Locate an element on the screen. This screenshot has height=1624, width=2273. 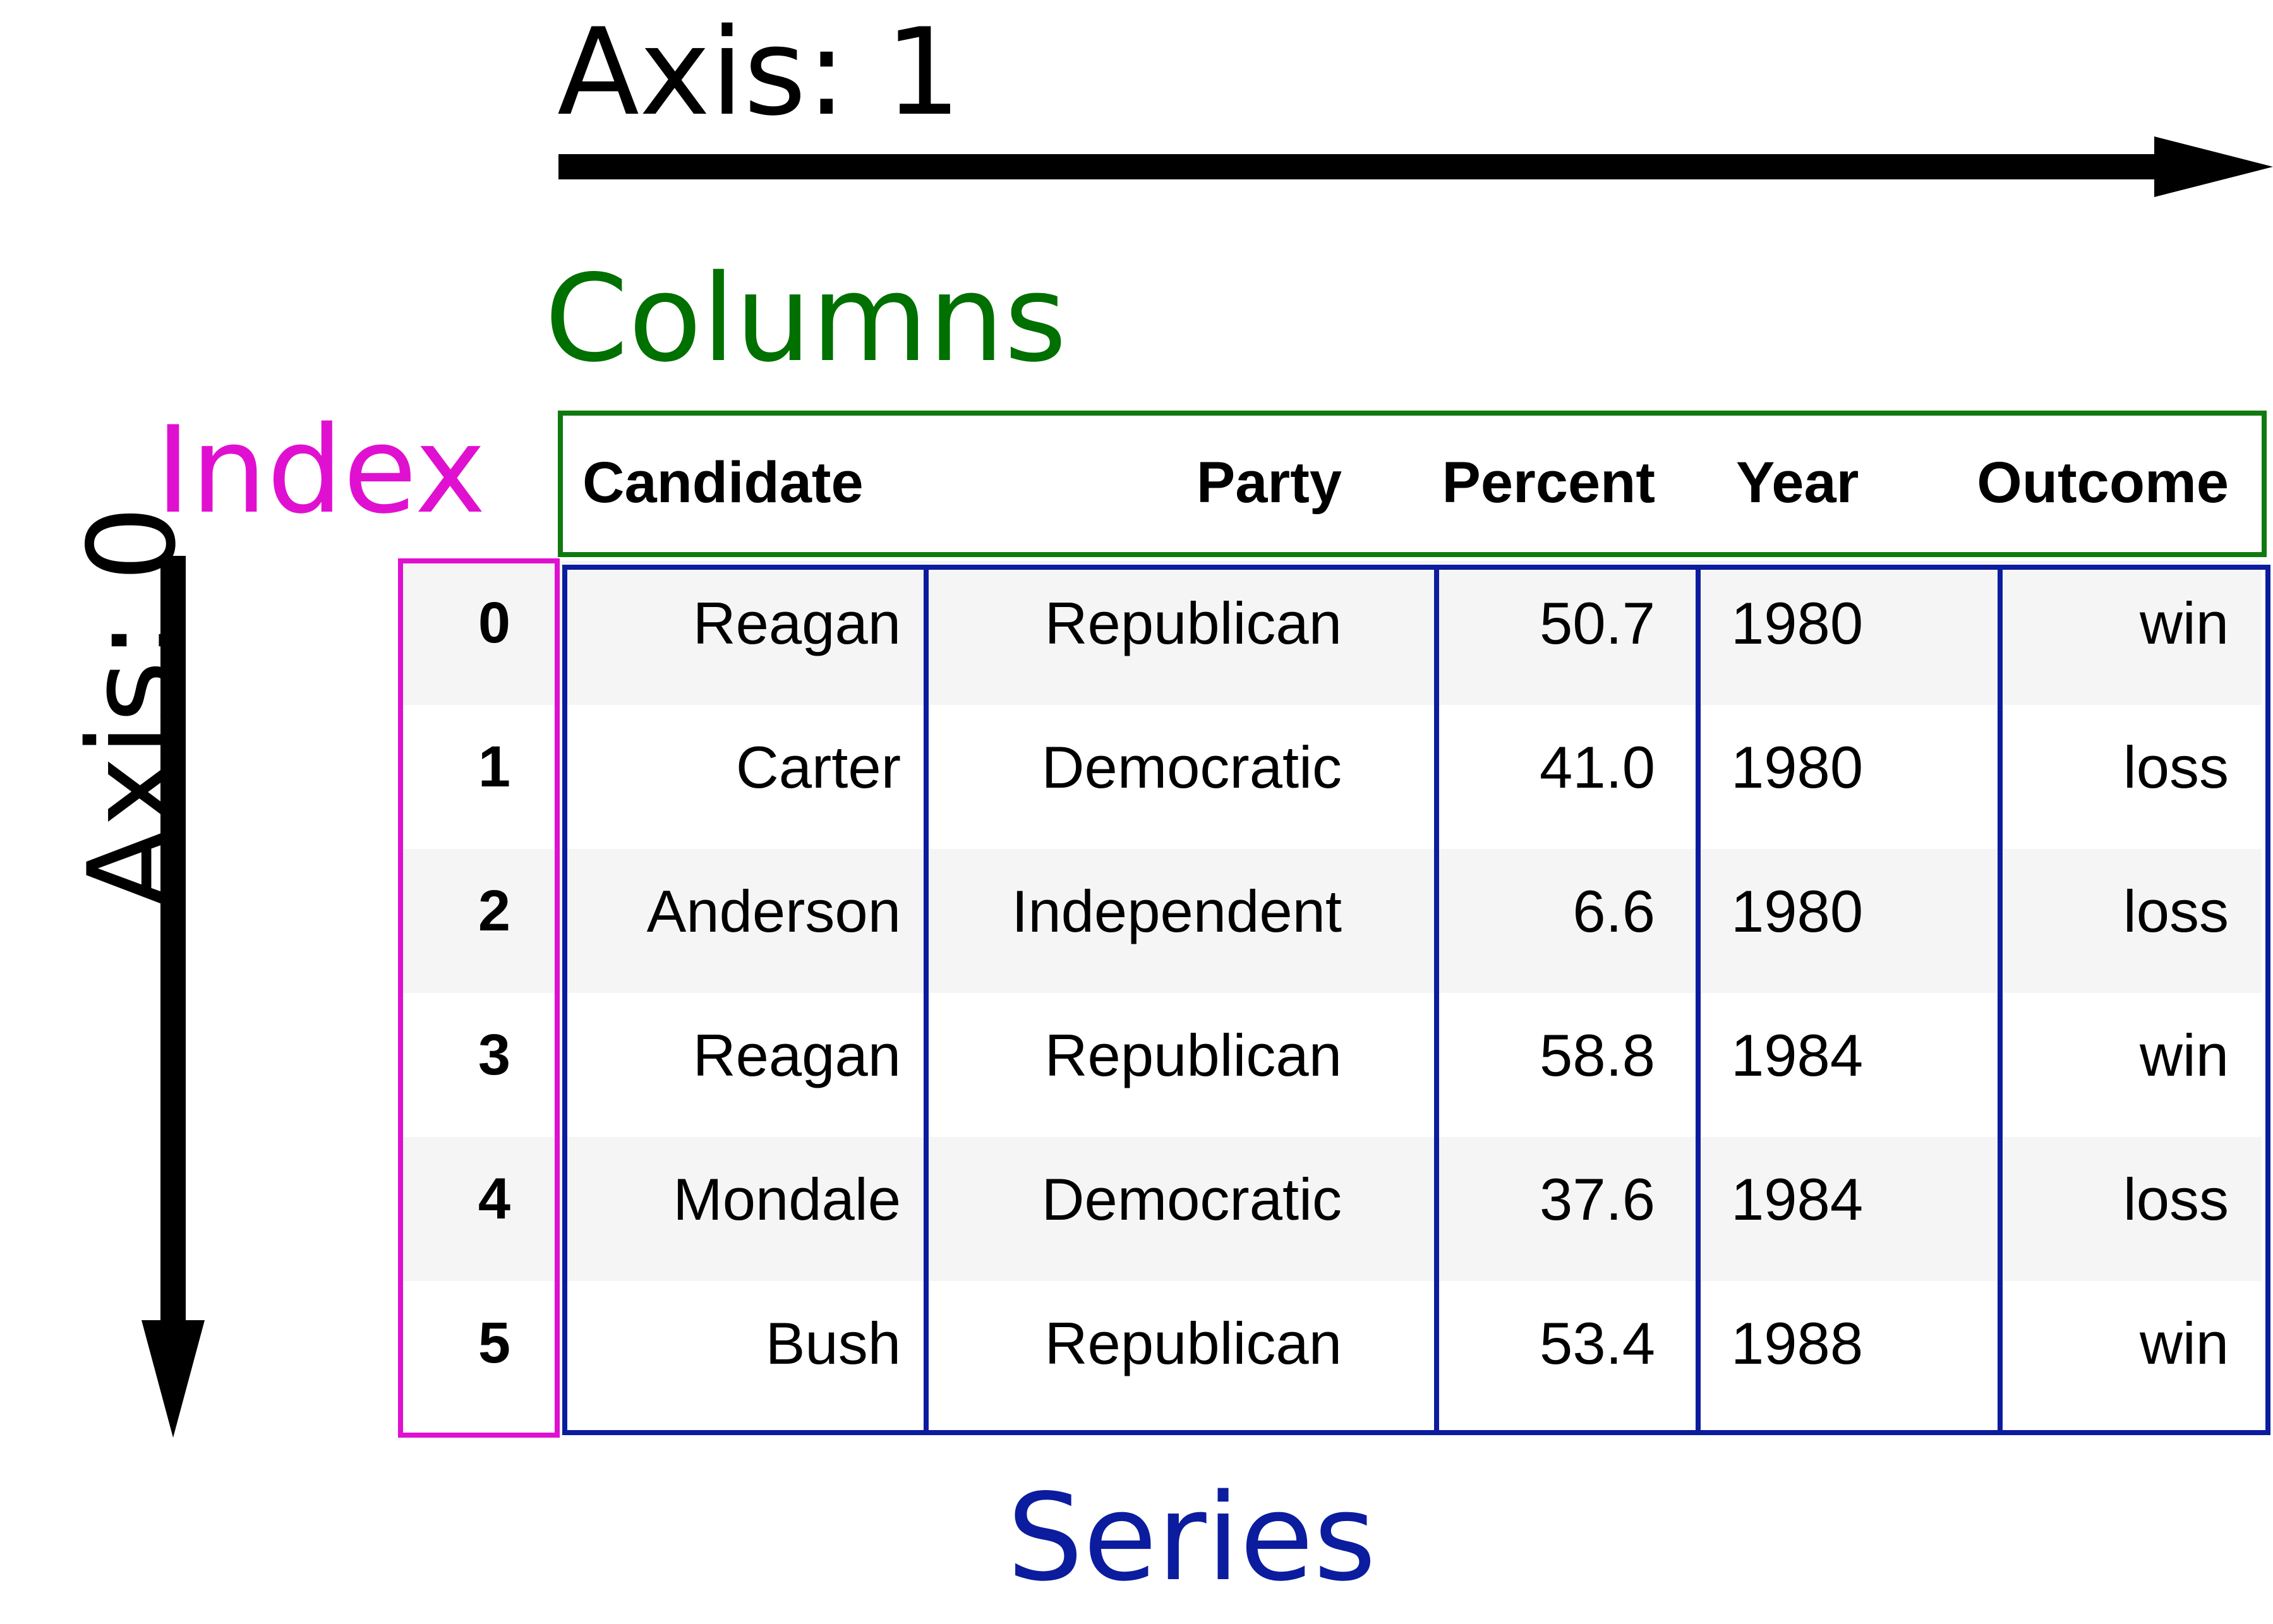
columns-highlight-box is located at coordinates (1412, 484).